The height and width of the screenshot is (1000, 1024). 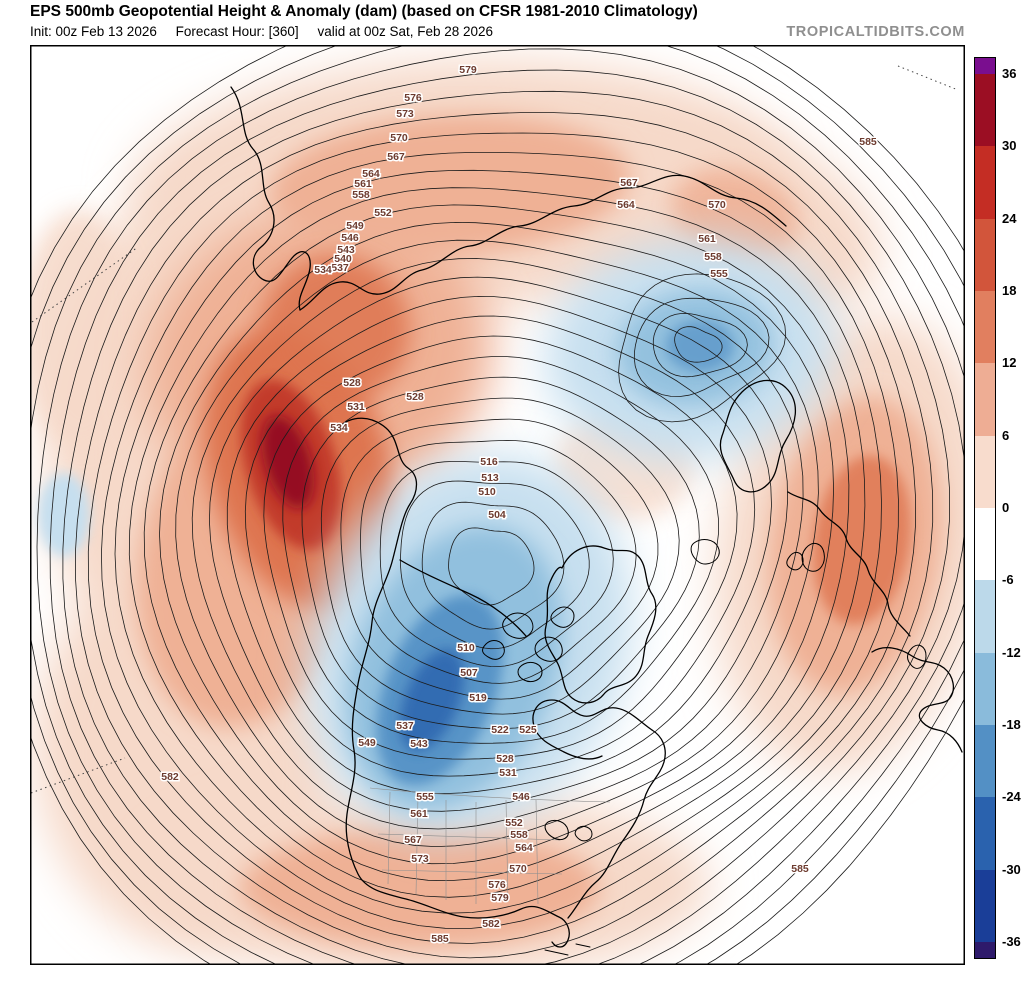 What do you see at coordinates (999, 508) in the screenshot?
I see `colorbar: 36 30 24 18 12 6 0 -6 -12 -18 -24 -30 -36` at bounding box center [999, 508].